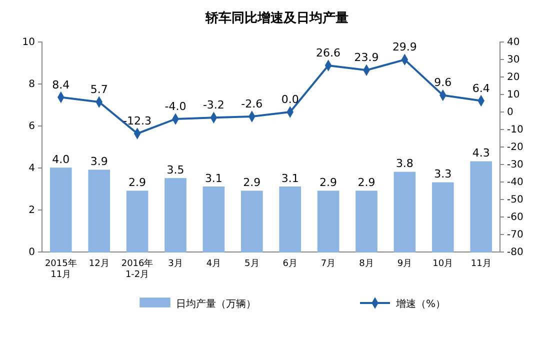 The width and height of the screenshot is (554, 344). What do you see at coordinates (366, 57) in the screenshot?
I see `data-label: 23.9` at bounding box center [366, 57].